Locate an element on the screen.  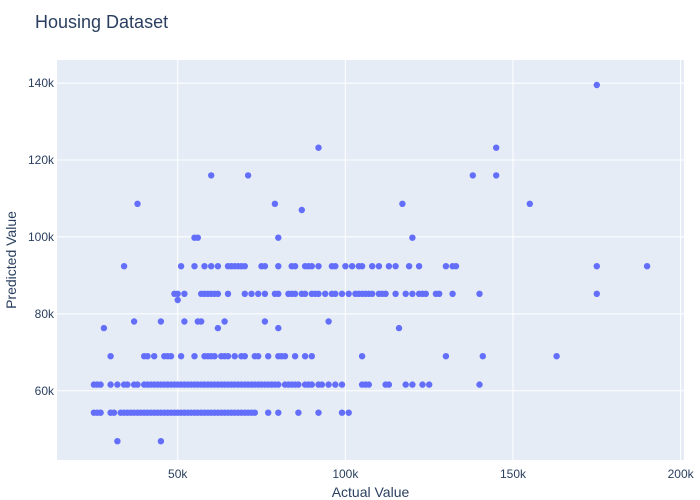
x-tick-label: 150k is located at coordinates (513, 474).